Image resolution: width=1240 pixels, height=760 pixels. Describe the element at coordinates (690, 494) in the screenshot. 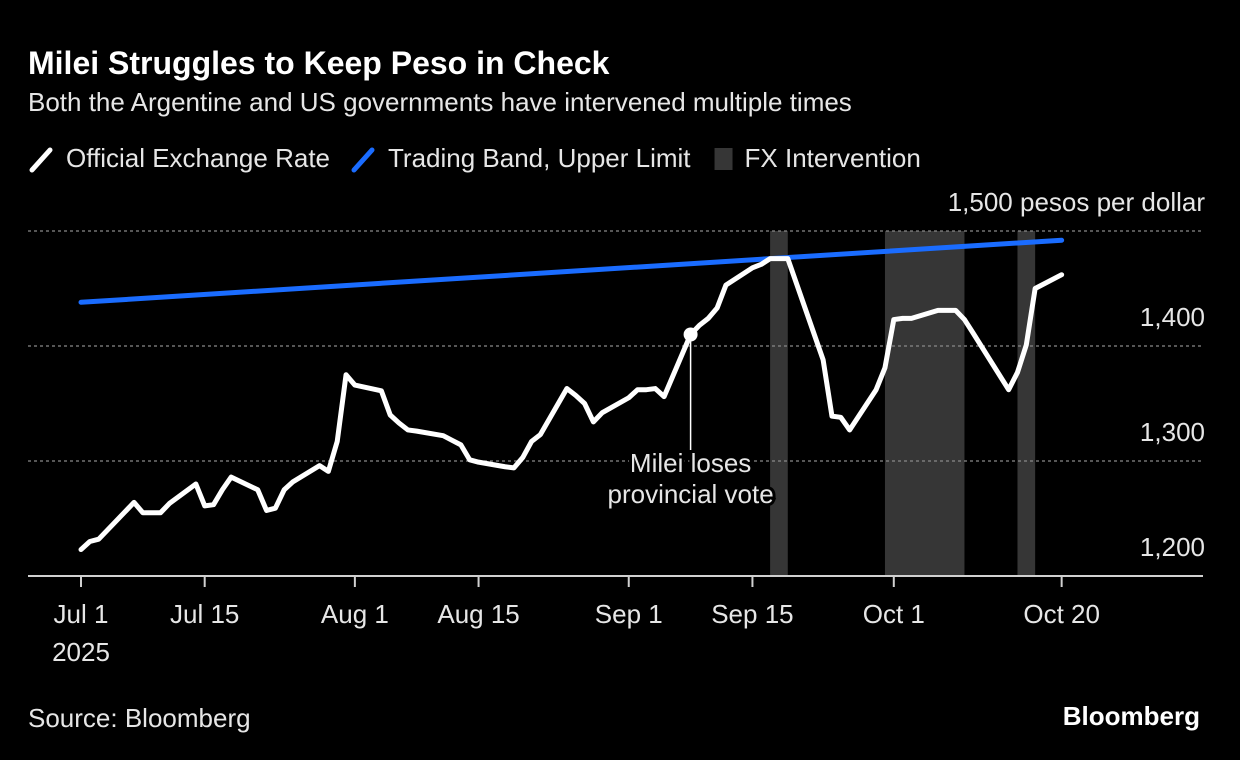

I see `annotation-text: provincial vote` at that location.